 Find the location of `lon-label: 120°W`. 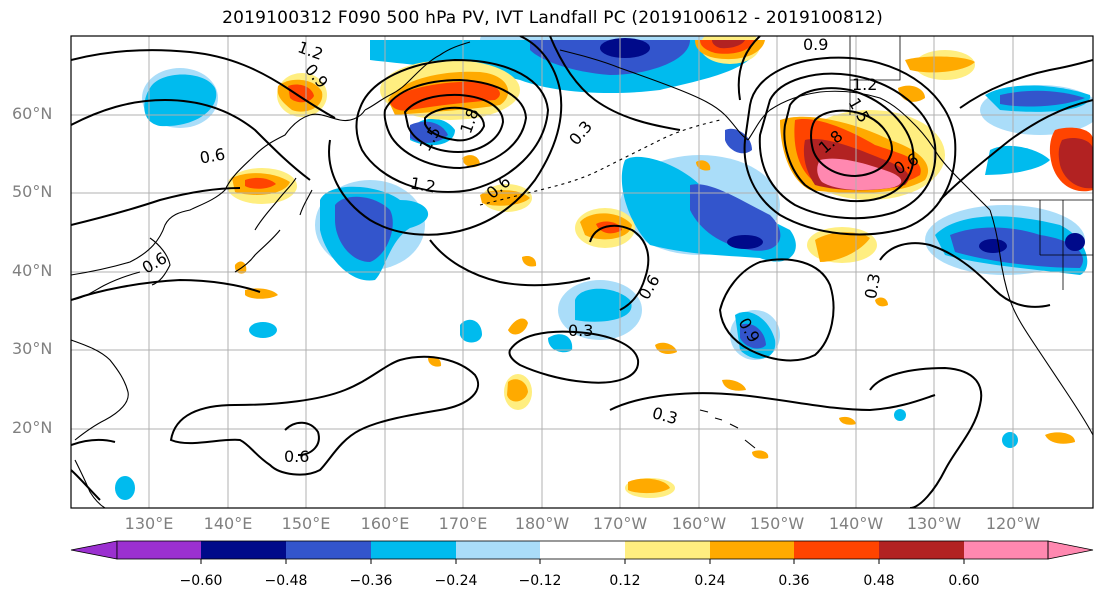

lon-label: 120°W is located at coordinates (1013, 523).